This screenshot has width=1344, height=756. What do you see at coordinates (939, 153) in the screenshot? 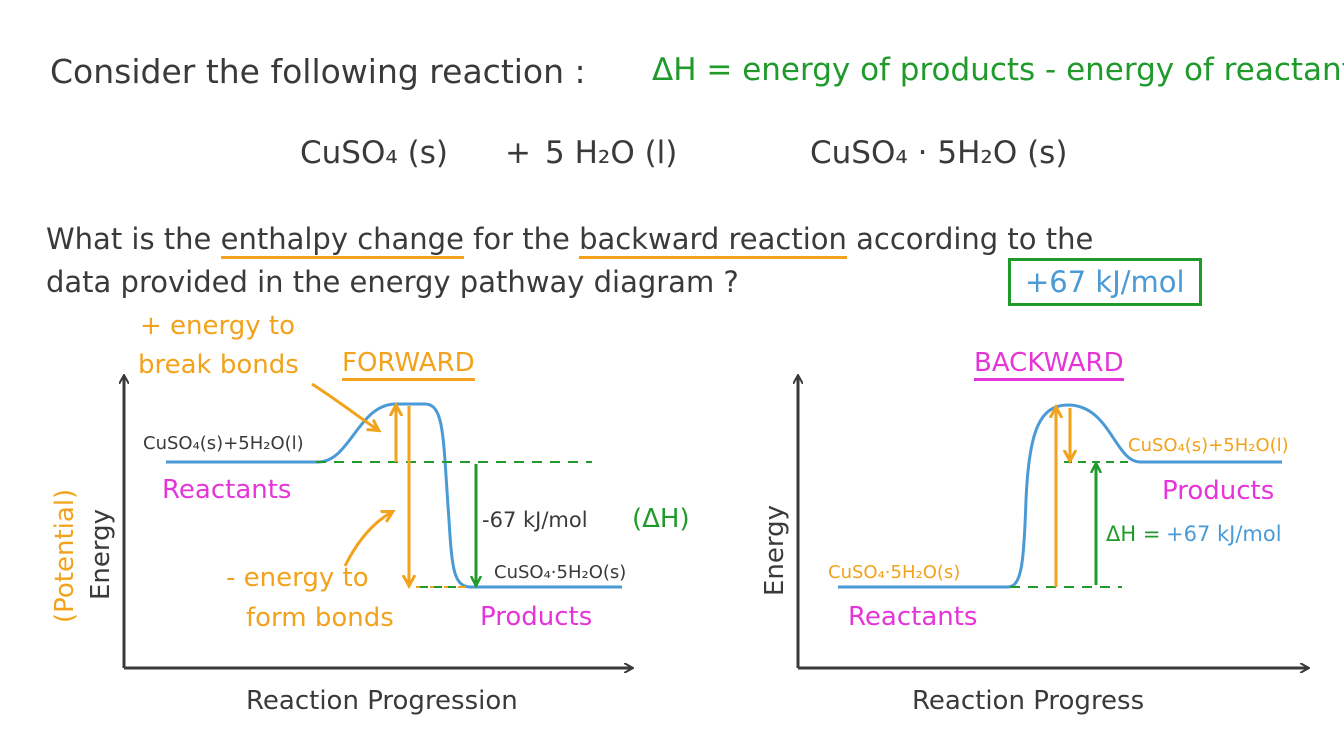
I see `equation-product: CuSO₄ · 5H₂O (s)` at bounding box center [939, 153].